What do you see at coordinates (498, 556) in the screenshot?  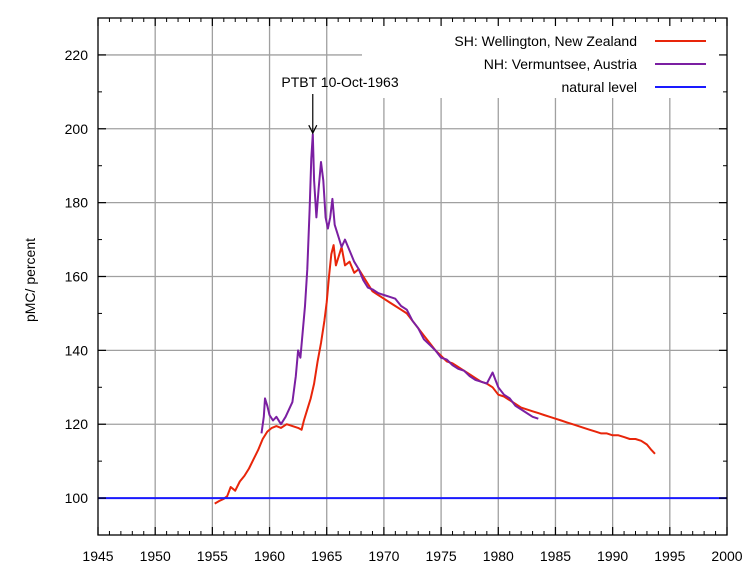 I see `x-tick-label: 1980` at bounding box center [498, 556].